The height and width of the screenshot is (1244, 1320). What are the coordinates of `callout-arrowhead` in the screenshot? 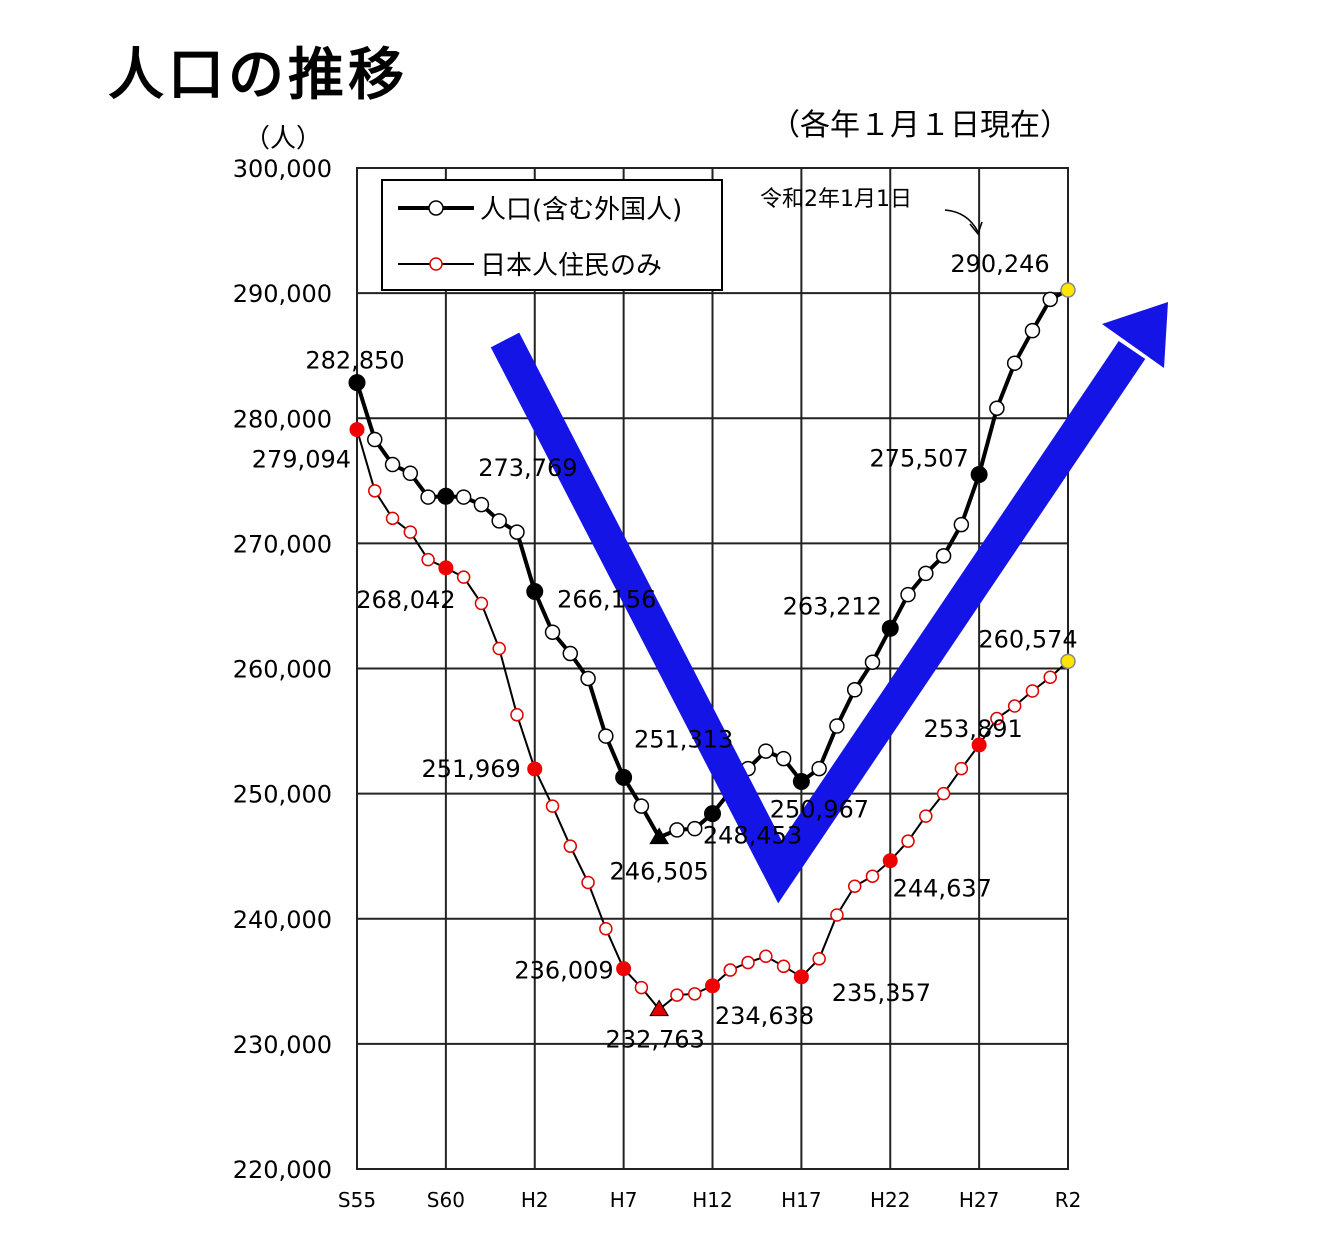 It's located at (976, 228).